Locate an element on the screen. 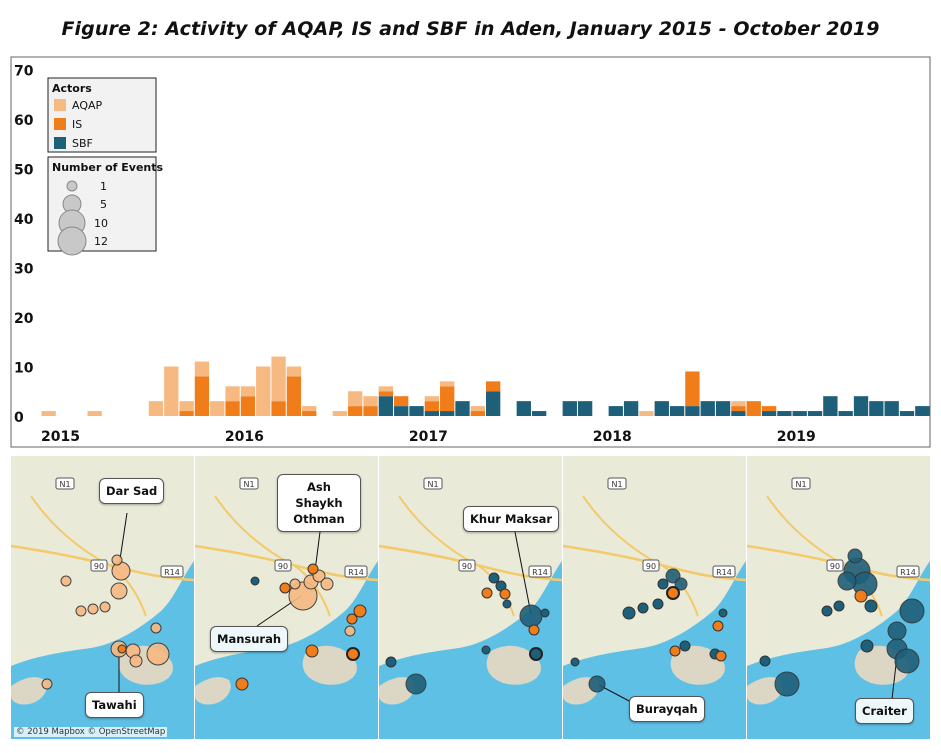  x-tick-label: 2015 is located at coordinates (60, 437).